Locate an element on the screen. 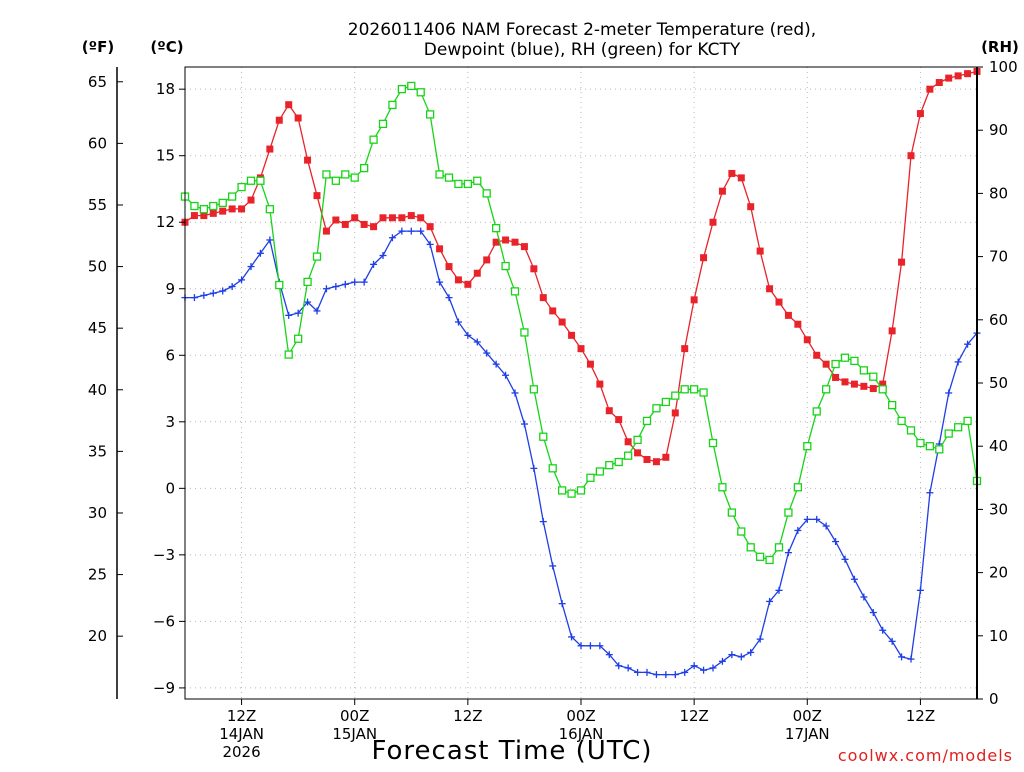 The width and height of the screenshot is (1024, 772). fahrenheit-tick-label: 65 is located at coordinates (97, 82).